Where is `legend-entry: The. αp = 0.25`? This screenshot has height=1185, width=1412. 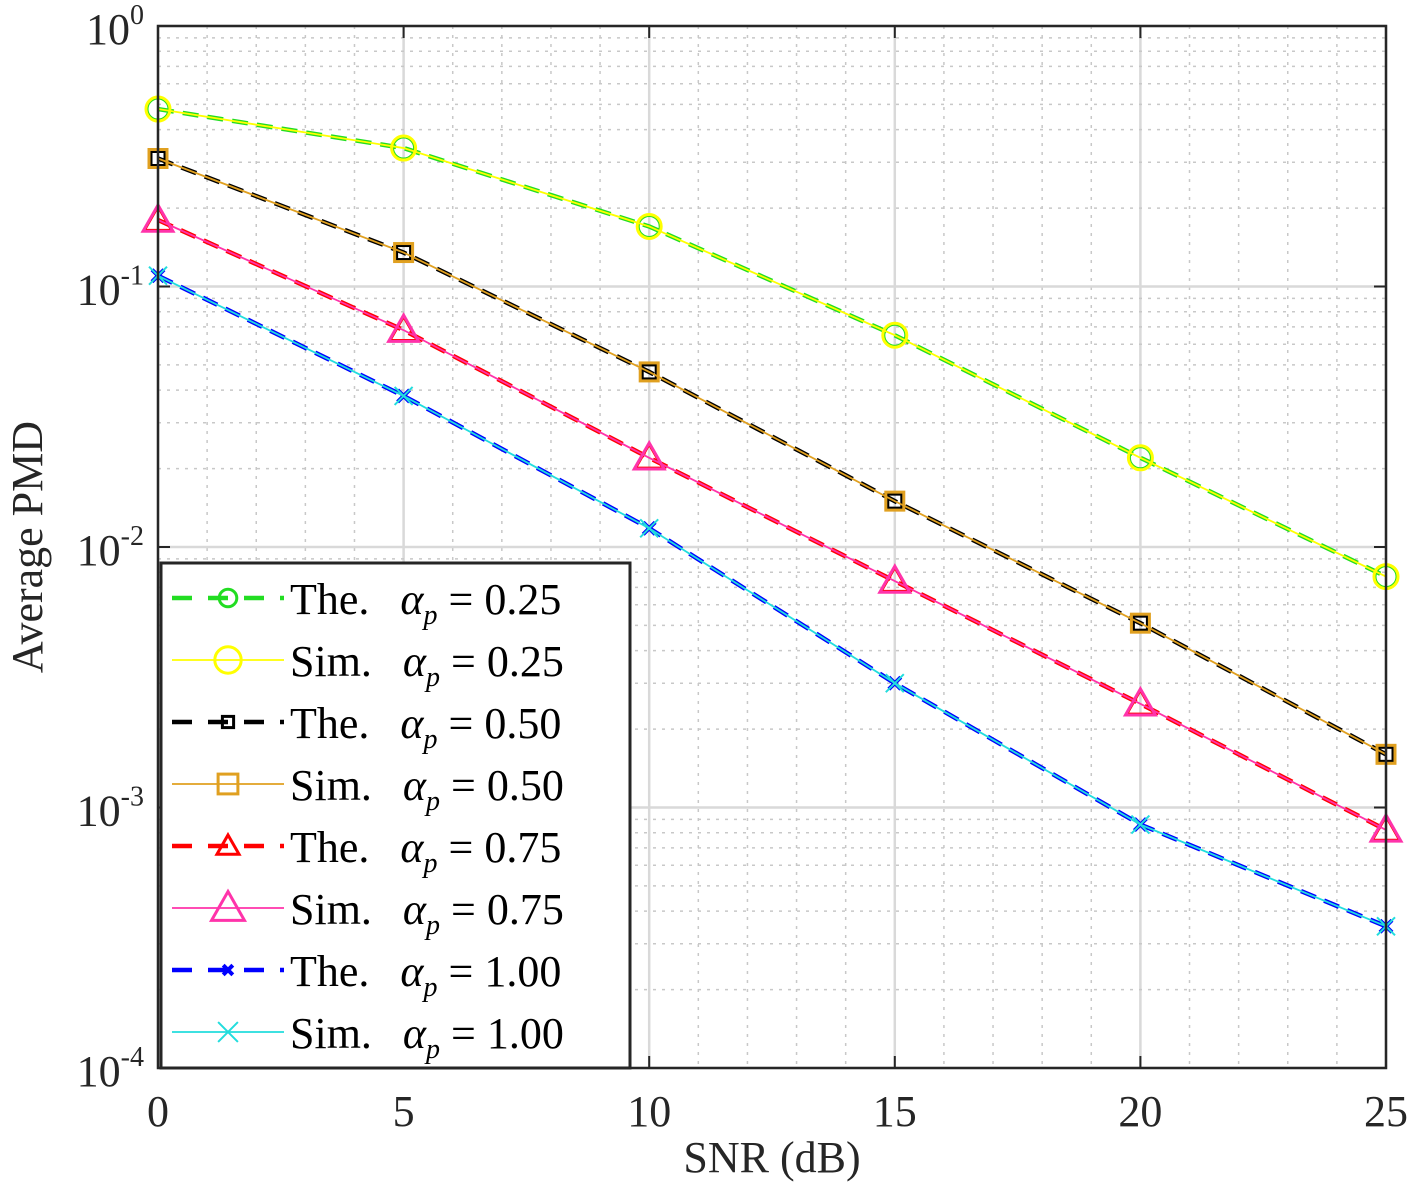
legend-entry: The. αp = 0.25 is located at coordinates (366, 603).